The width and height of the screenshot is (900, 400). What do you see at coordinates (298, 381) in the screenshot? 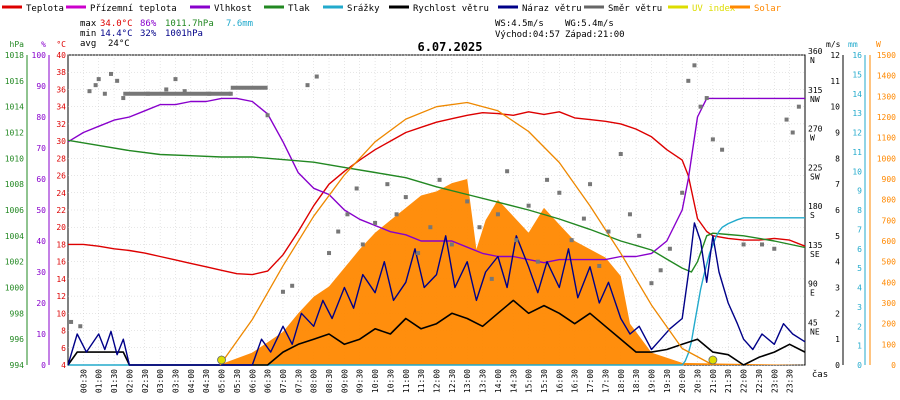
I see `x-tick-label: 07:30` at bounding box center [298, 381].